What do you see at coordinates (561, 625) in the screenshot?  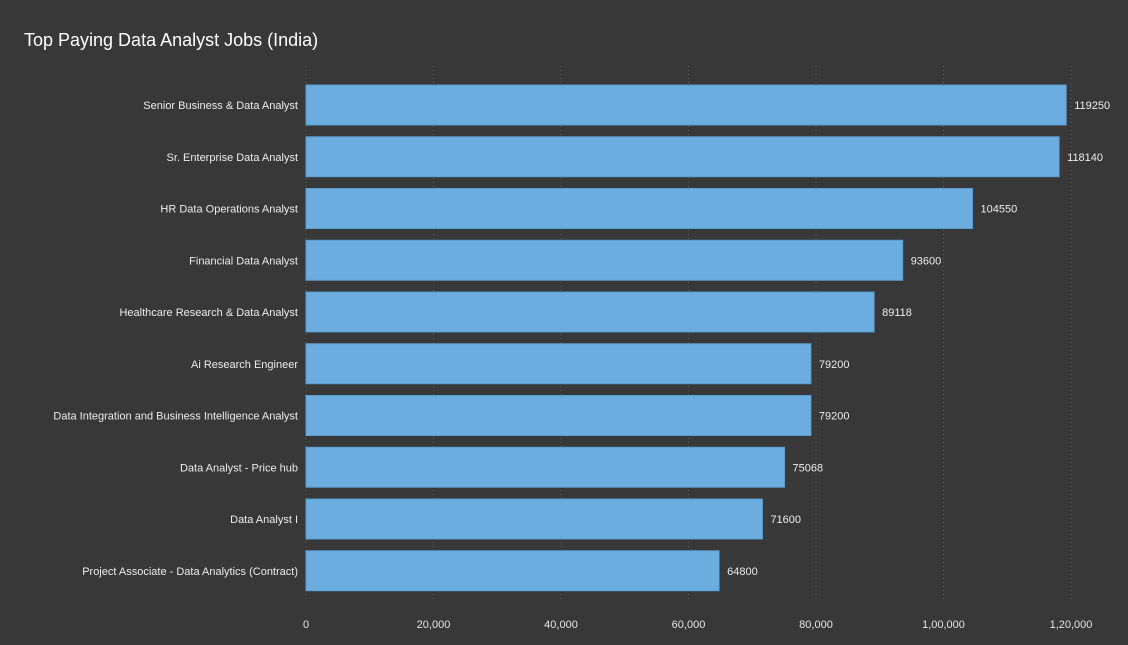 I see `x-tick-label-2: 40,000` at bounding box center [561, 625].